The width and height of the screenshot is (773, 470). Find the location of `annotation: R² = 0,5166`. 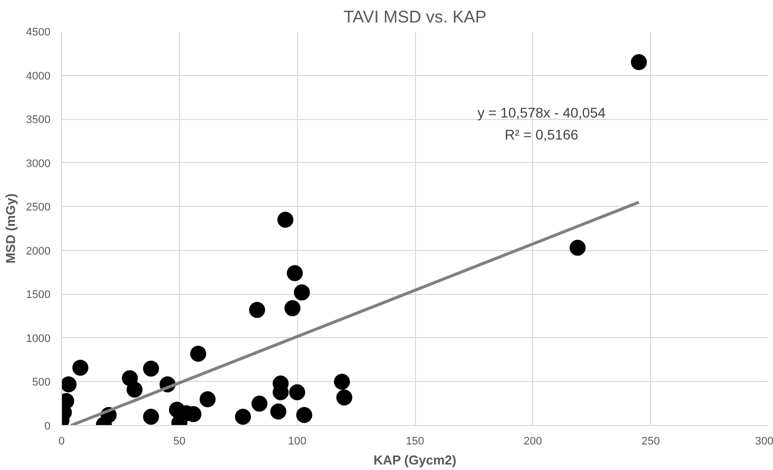

annotation: R² = 0,5166 is located at coordinates (541, 134).